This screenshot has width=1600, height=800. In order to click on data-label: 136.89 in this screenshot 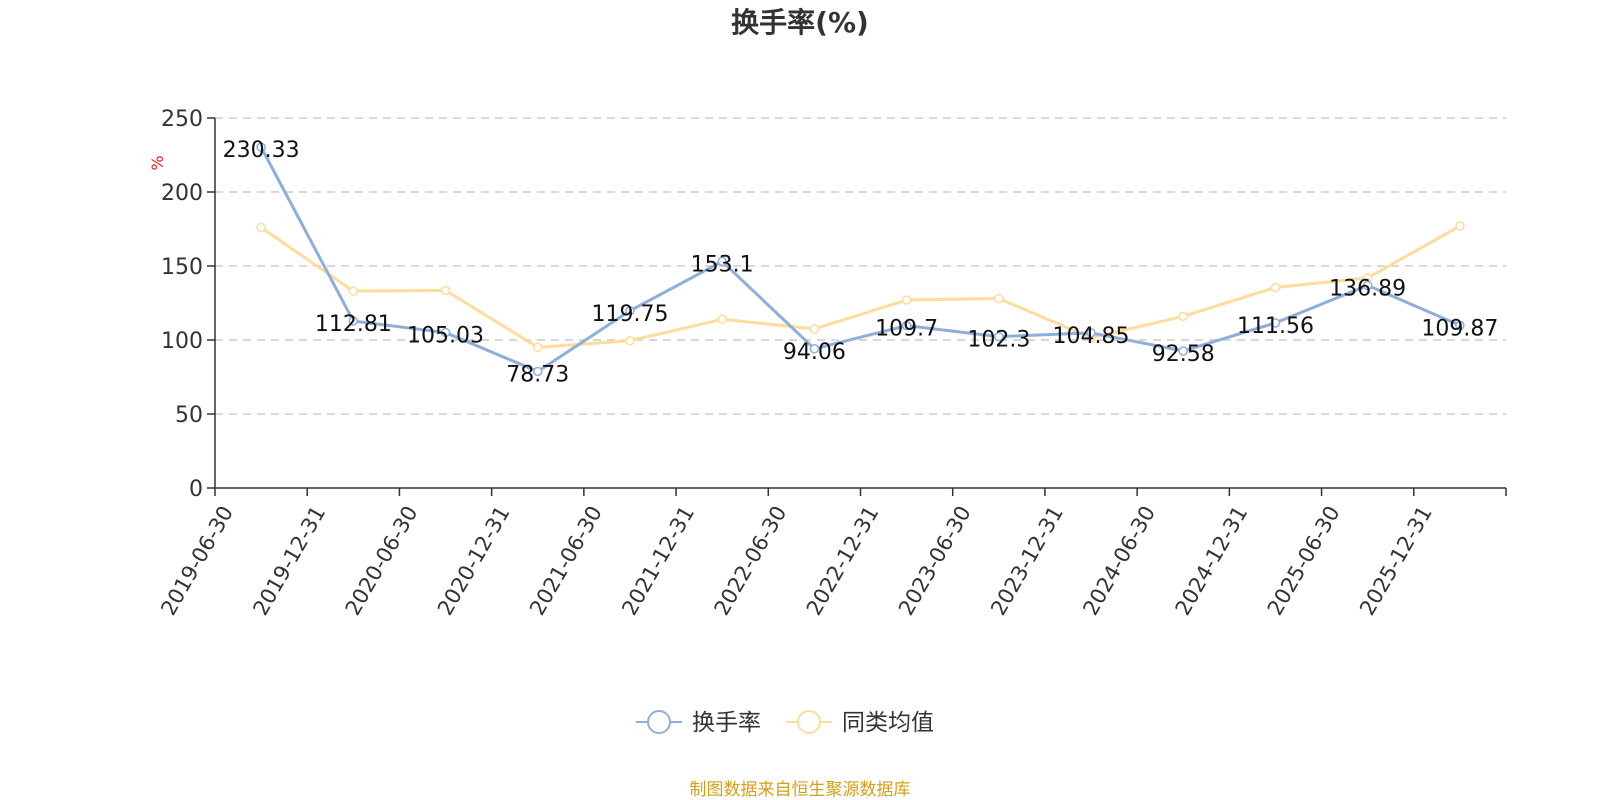, I will do `click(1367, 288)`.